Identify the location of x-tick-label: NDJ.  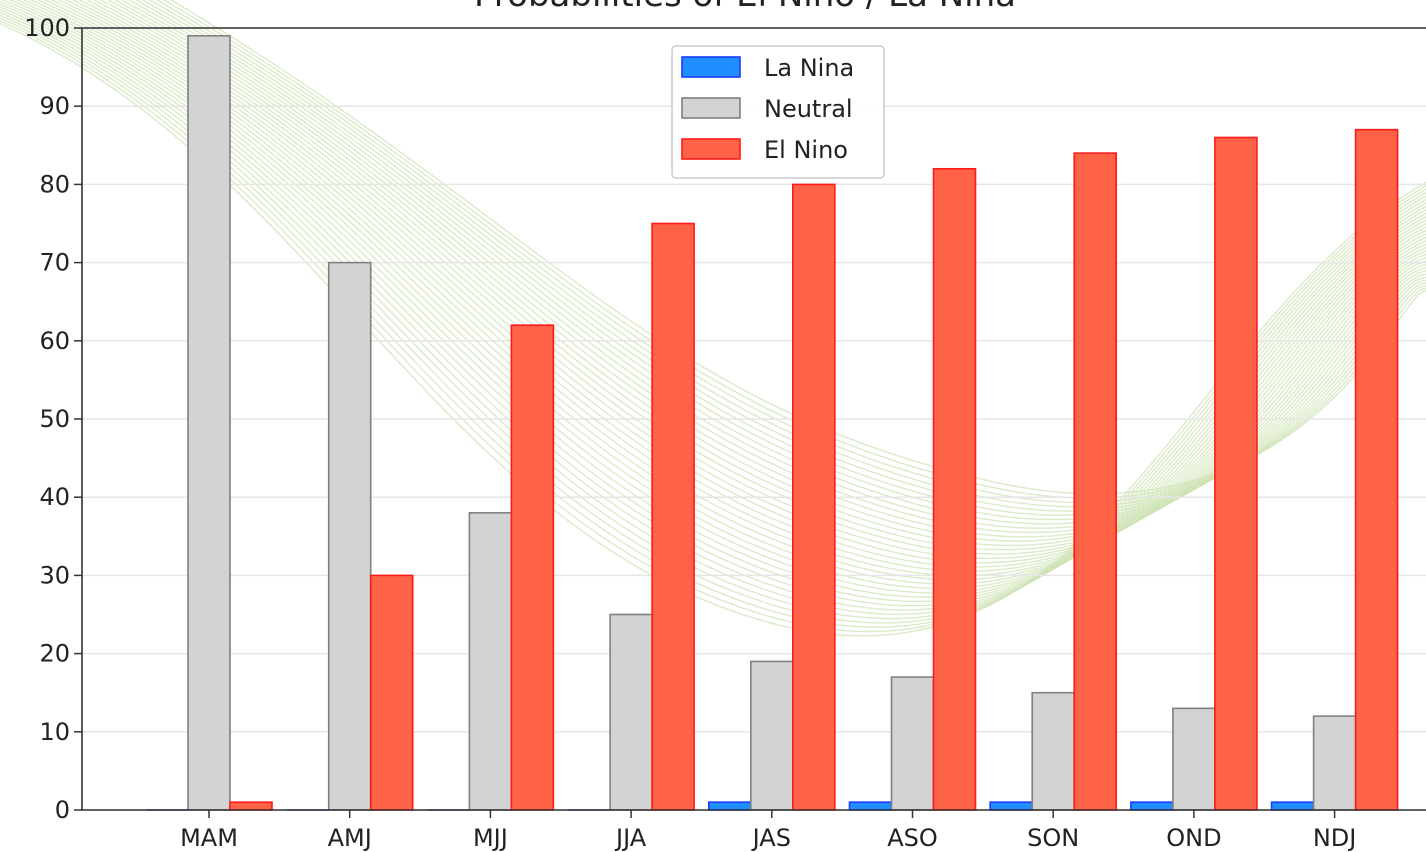
(1335, 838).